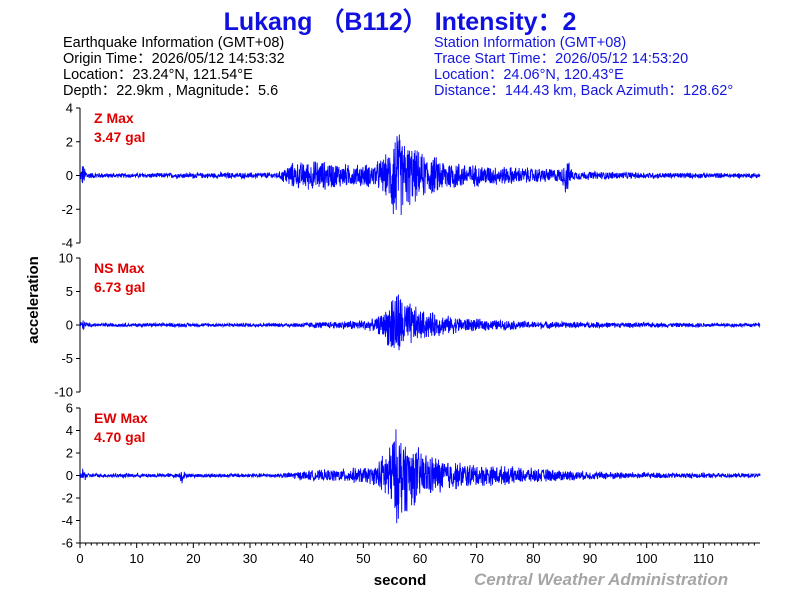 The width and height of the screenshot is (800, 600). What do you see at coordinates (174, 59) in the screenshot?
I see `origin-time: Origin Time：2026/05/12 14:53:32` at bounding box center [174, 59].